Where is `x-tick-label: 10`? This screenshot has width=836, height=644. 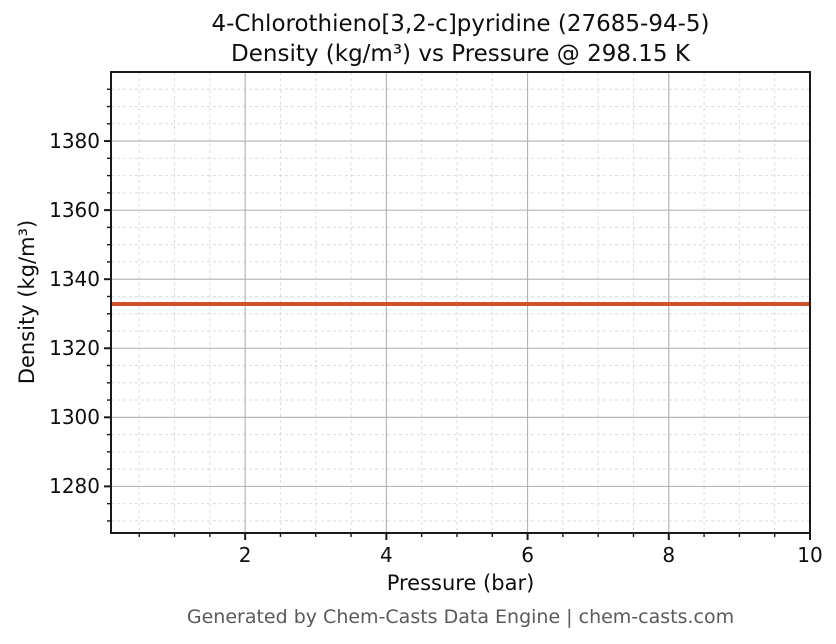 x-tick-label: 10 is located at coordinates (810, 555).